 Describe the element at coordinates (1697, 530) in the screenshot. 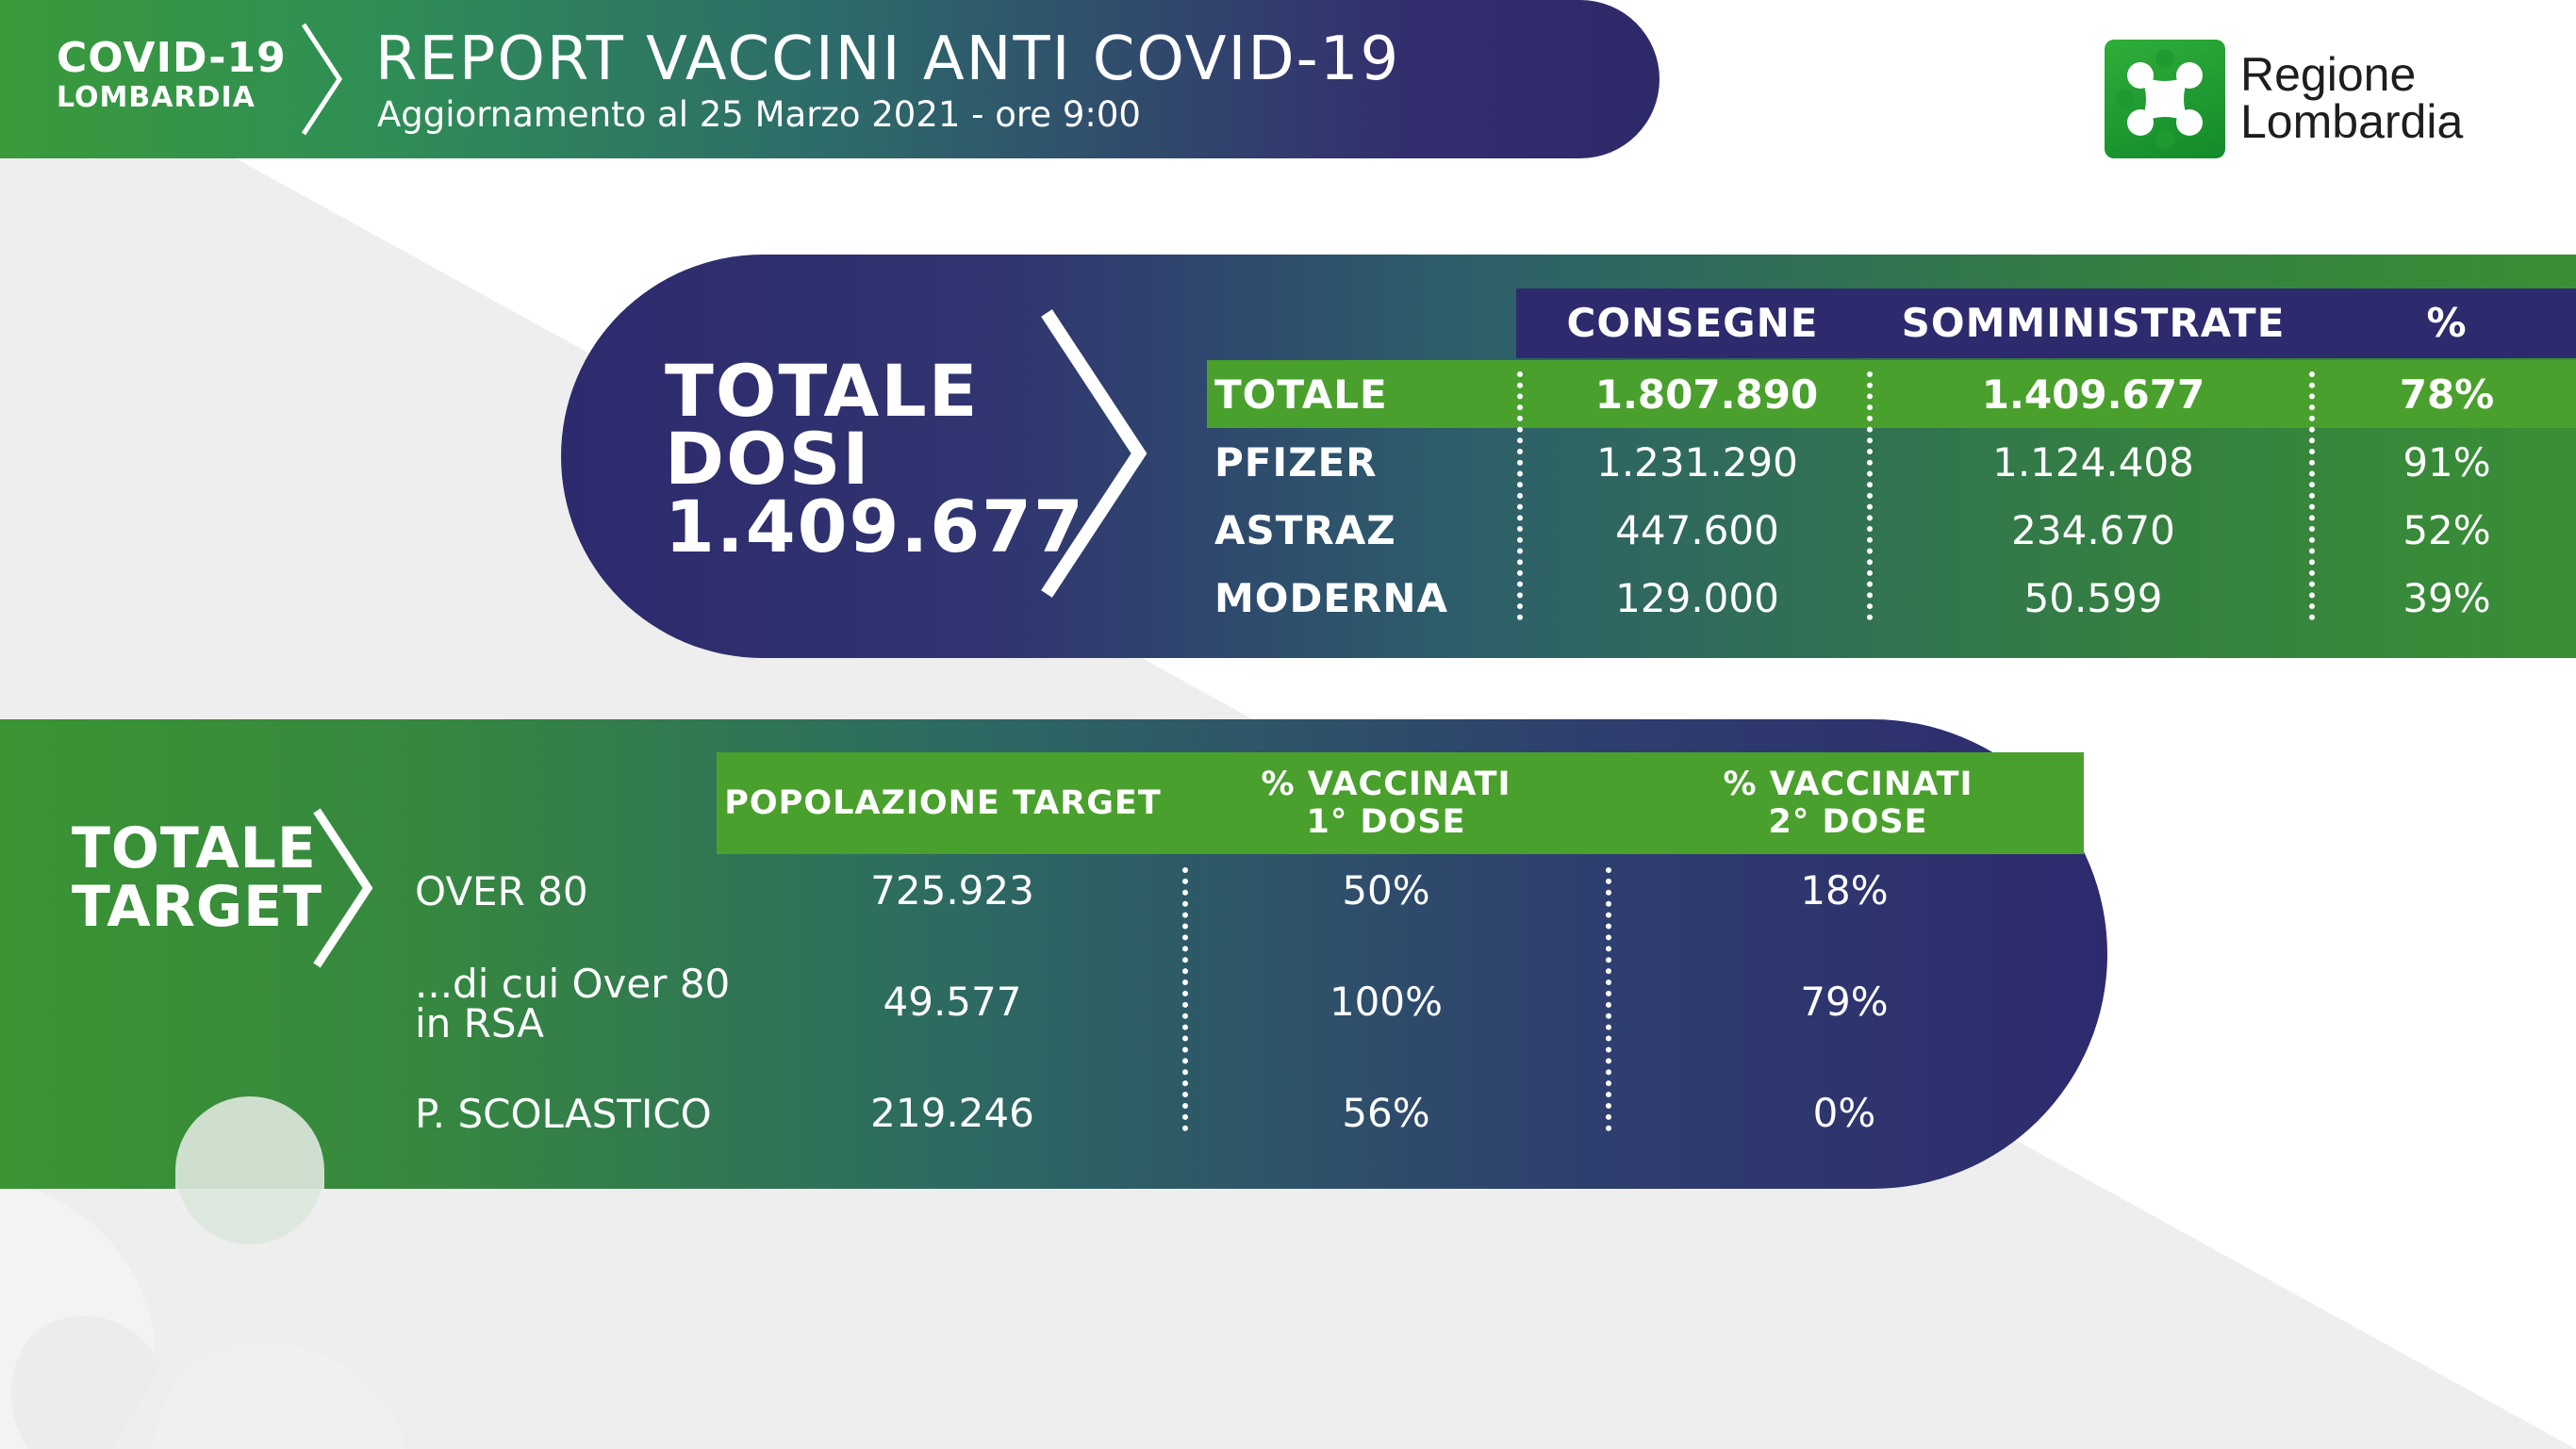

I see `cell-consegne: 447.600` at that location.